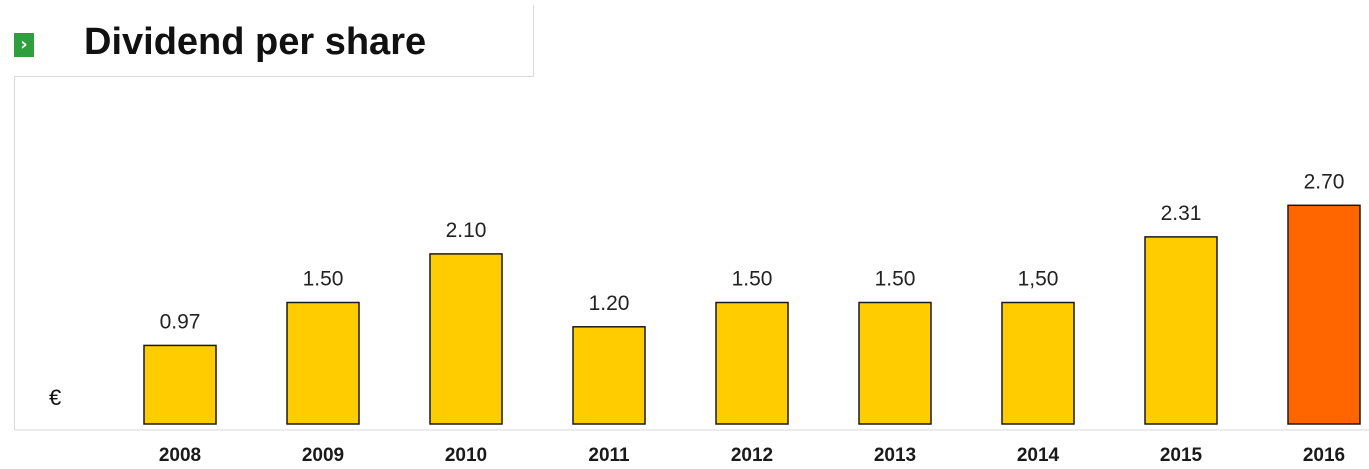 Image resolution: width=1369 pixels, height=469 pixels. Describe the element at coordinates (1181, 330) in the screenshot. I see `bar-2015` at that location.